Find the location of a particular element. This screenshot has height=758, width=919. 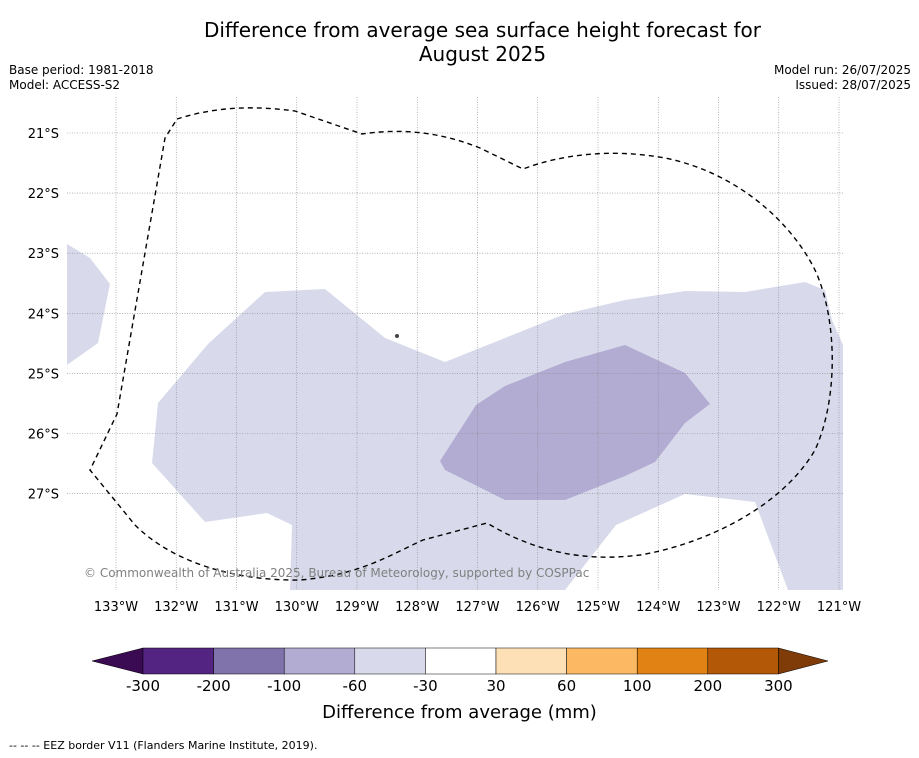

colorbar is located at coordinates (460, 661).